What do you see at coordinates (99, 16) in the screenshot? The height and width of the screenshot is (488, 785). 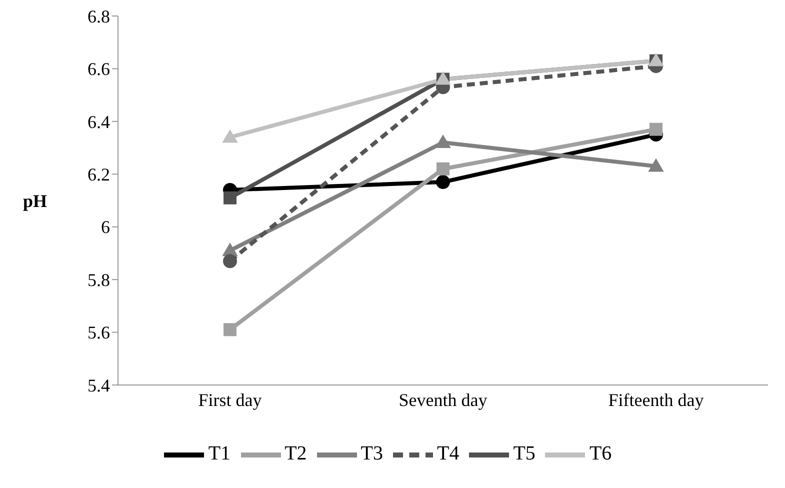 I see `y-tick-label: 6.8` at bounding box center [99, 16].